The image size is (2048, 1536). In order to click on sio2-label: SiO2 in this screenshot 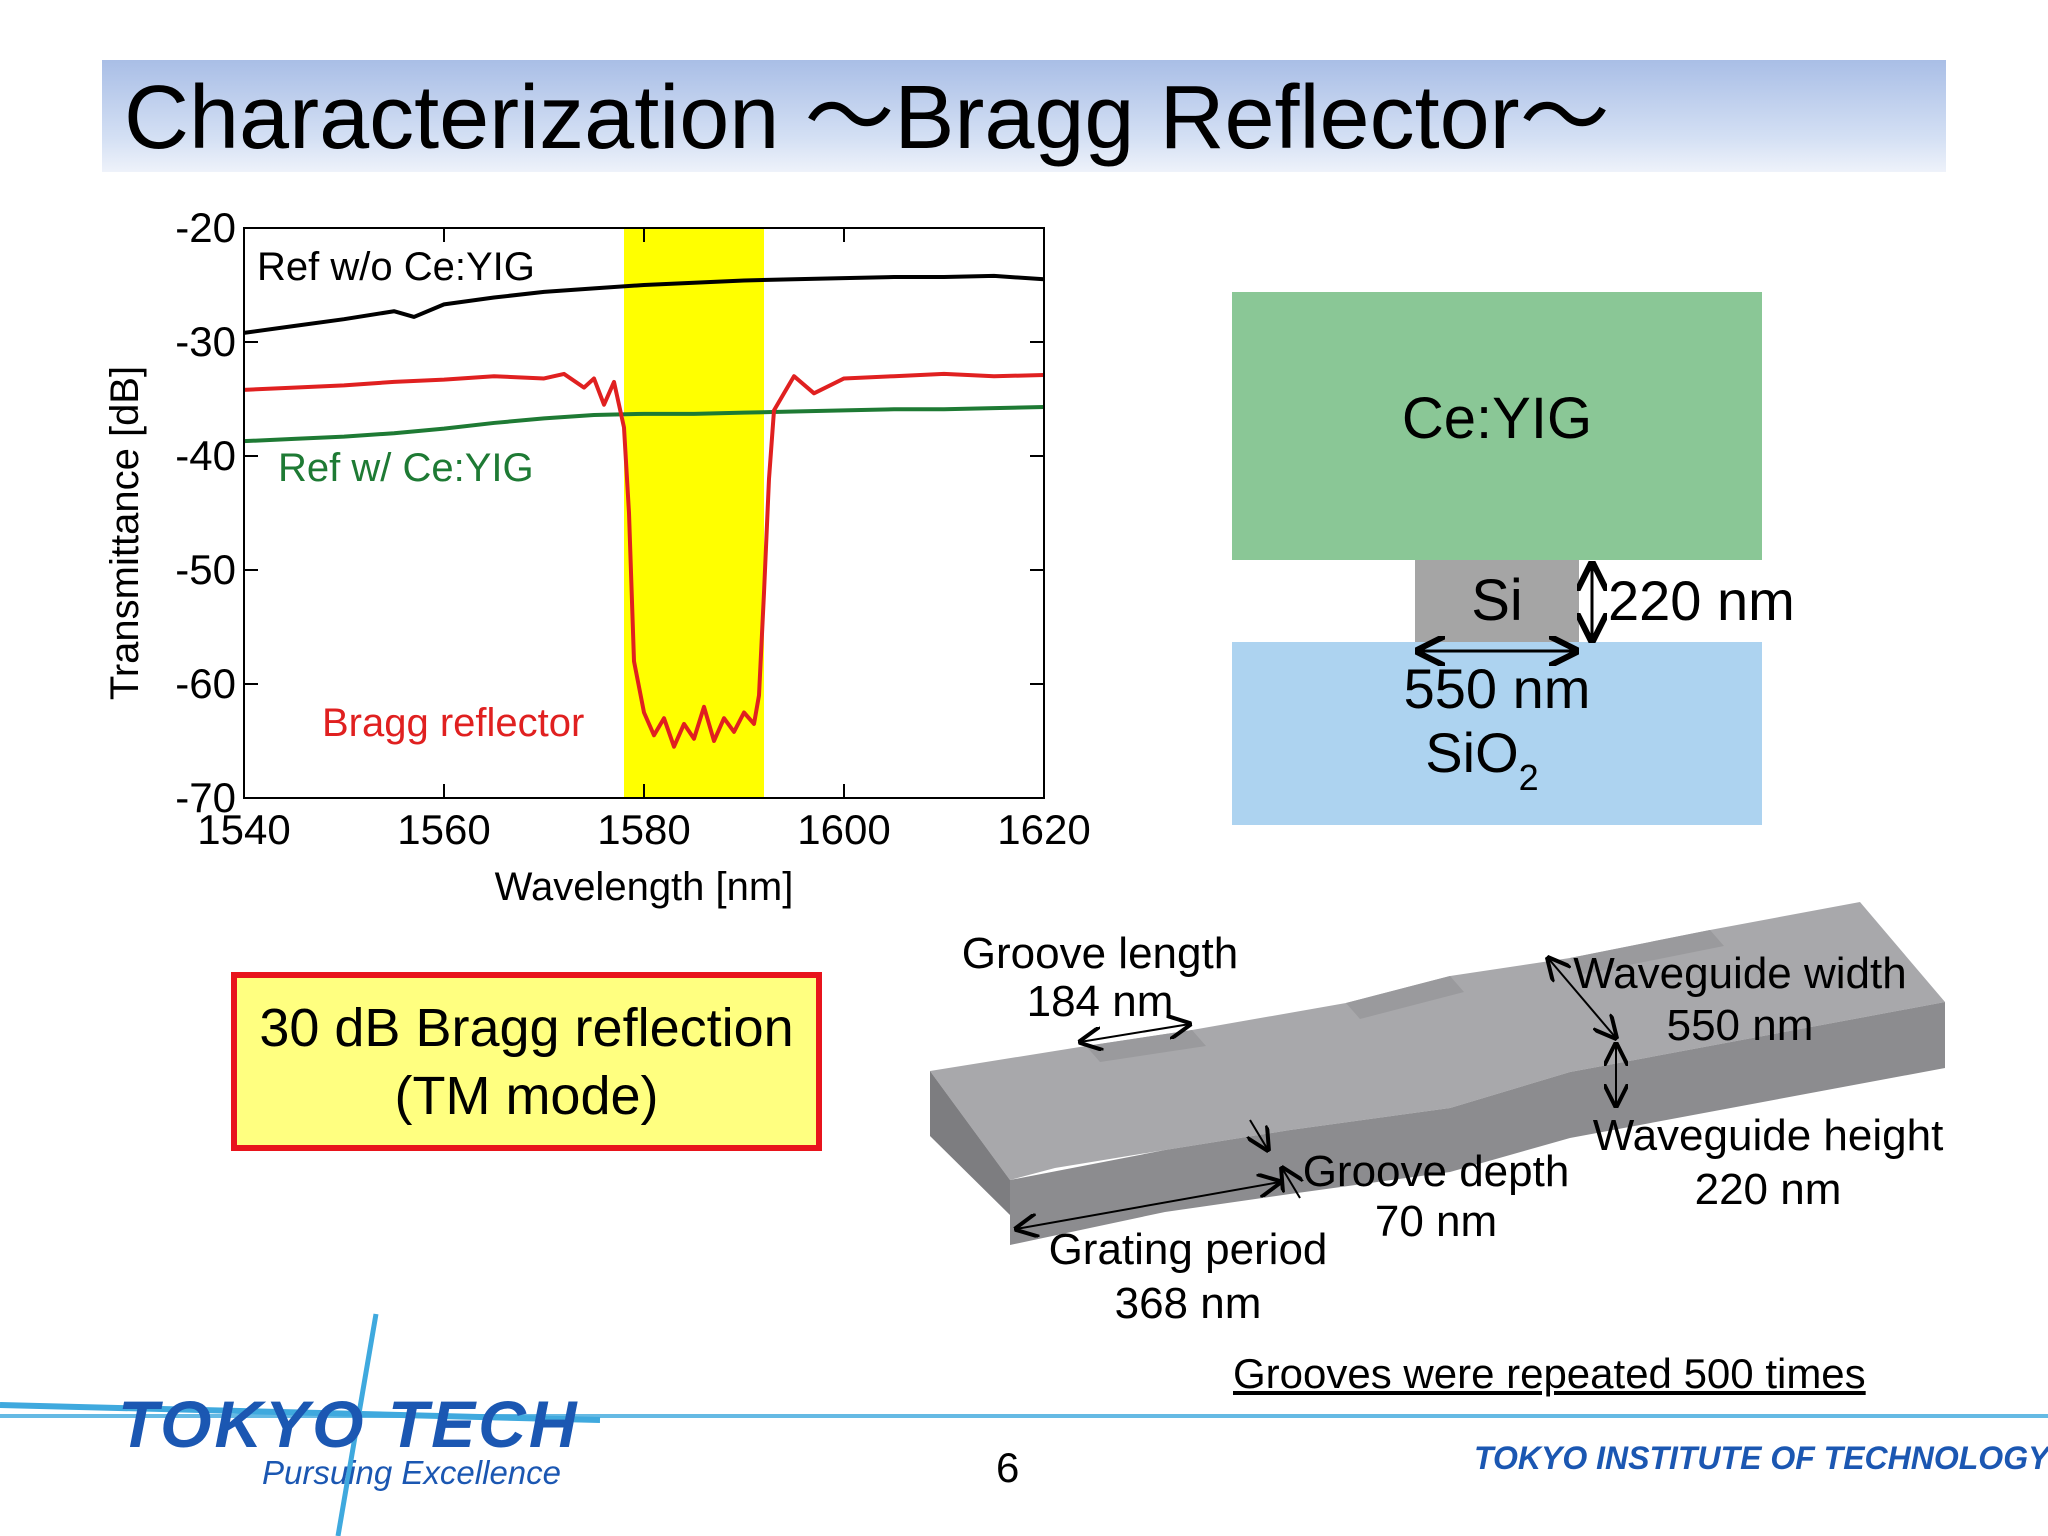, I will do `click(1481, 759)`.